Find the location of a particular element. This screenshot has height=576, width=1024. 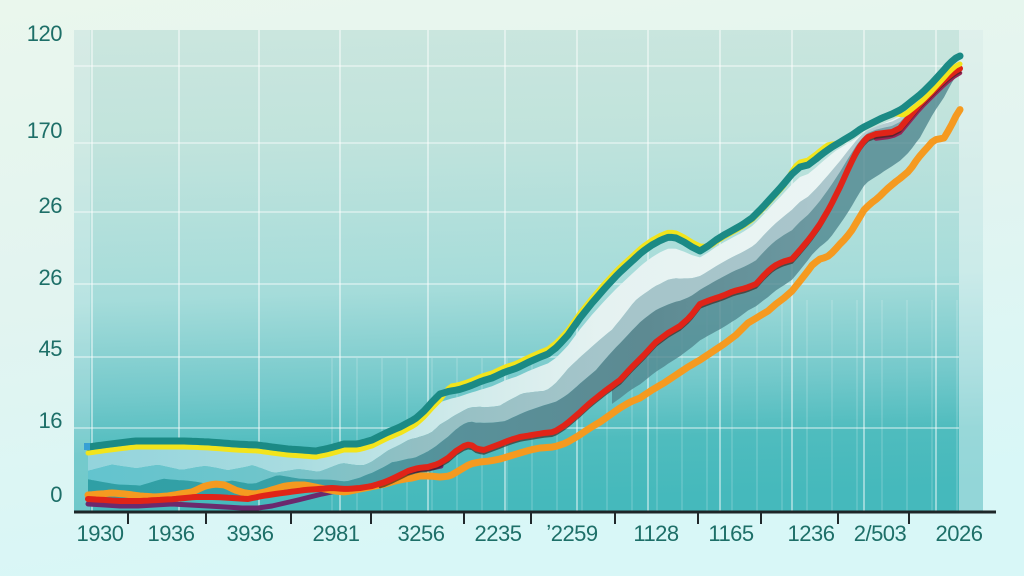

svg-text: ʼ2259 is located at coordinates (572, 533).